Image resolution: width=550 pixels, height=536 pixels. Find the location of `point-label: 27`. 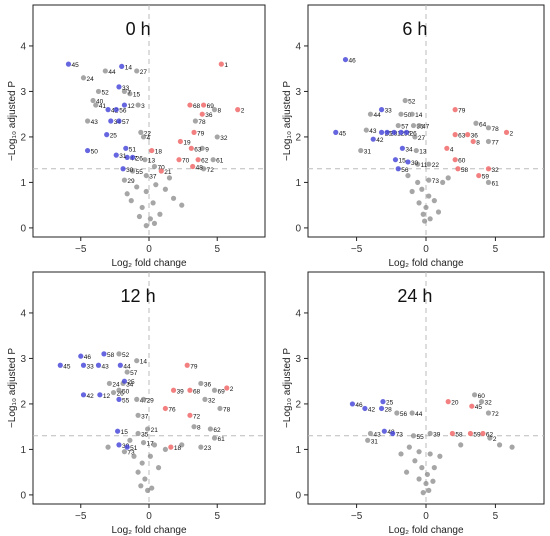

point-label: 27 is located at coordinates (144, 72).